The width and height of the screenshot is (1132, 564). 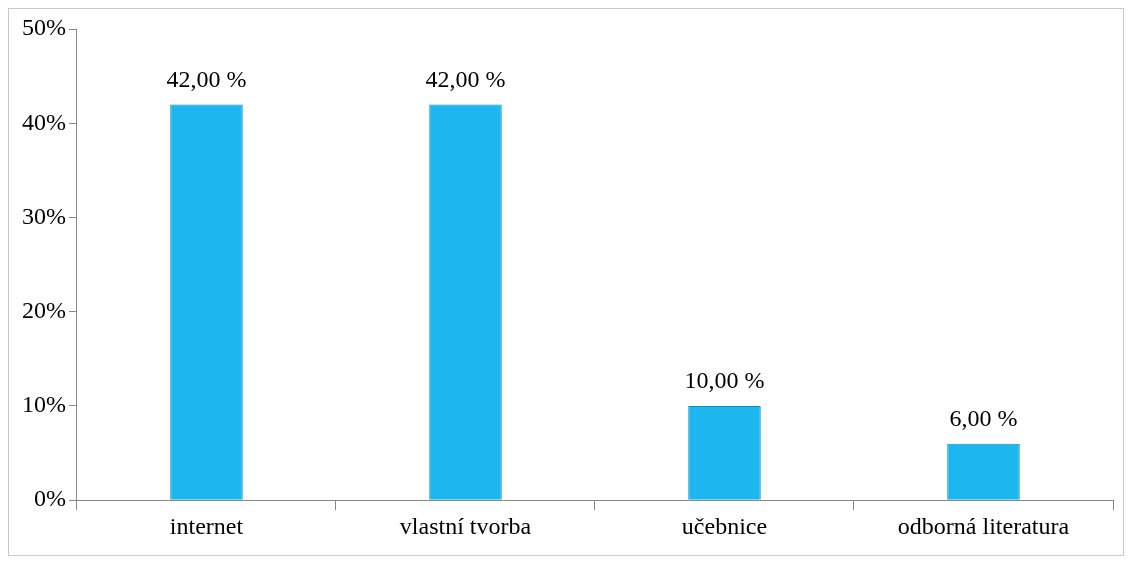 What do you see at coordinates (43, 215) in the screenshot?
I see `y-tick-label: 30%` at bounding box center [43, 215].